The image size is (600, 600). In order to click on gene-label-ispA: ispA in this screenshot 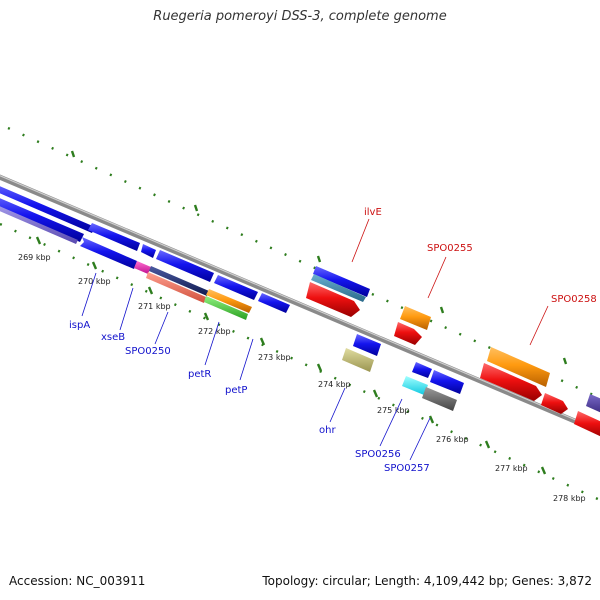, I will do `click(79, 325)`.